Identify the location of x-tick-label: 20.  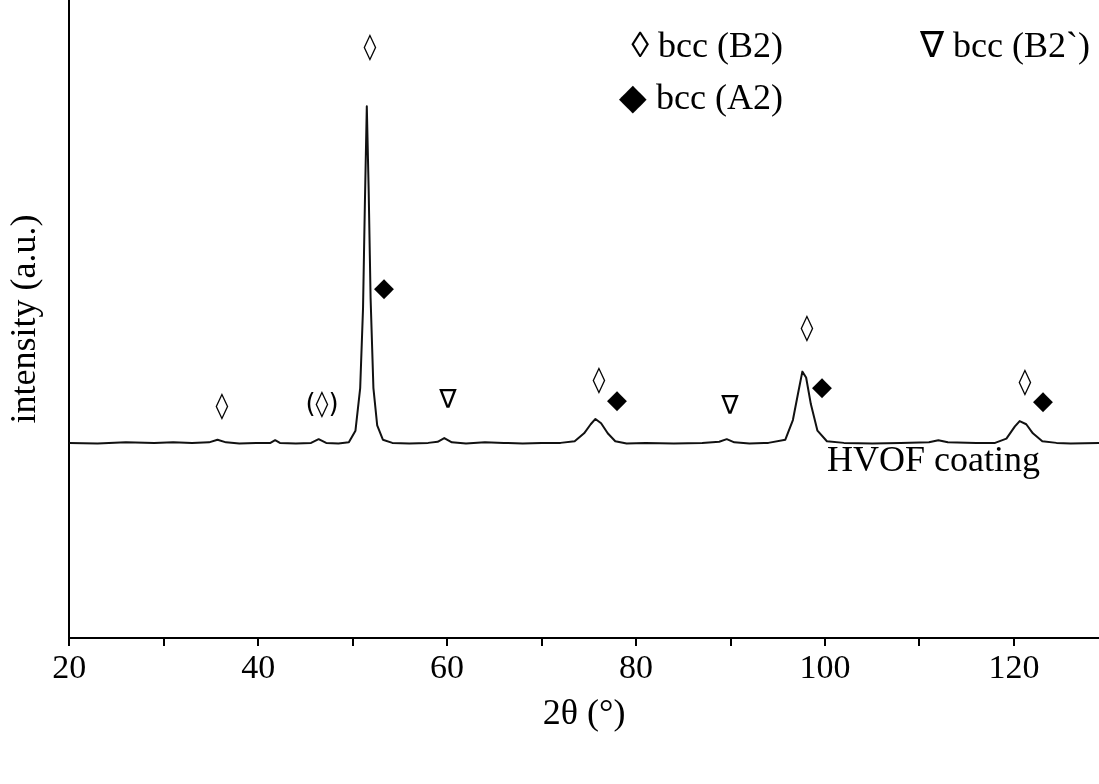
(69, 667).